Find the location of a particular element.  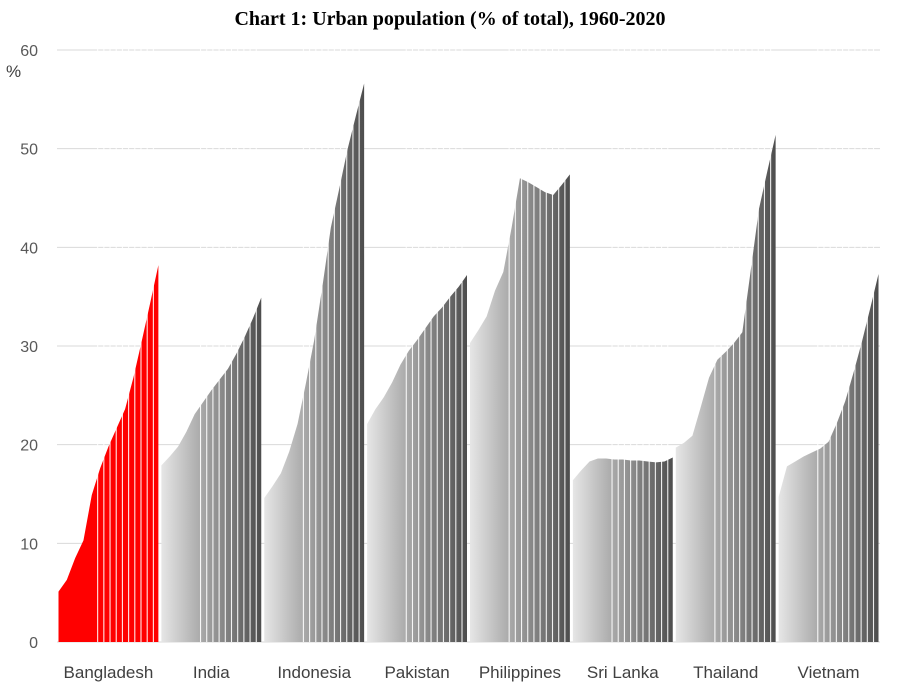

series-philippines is located at coordinates (520, 343).